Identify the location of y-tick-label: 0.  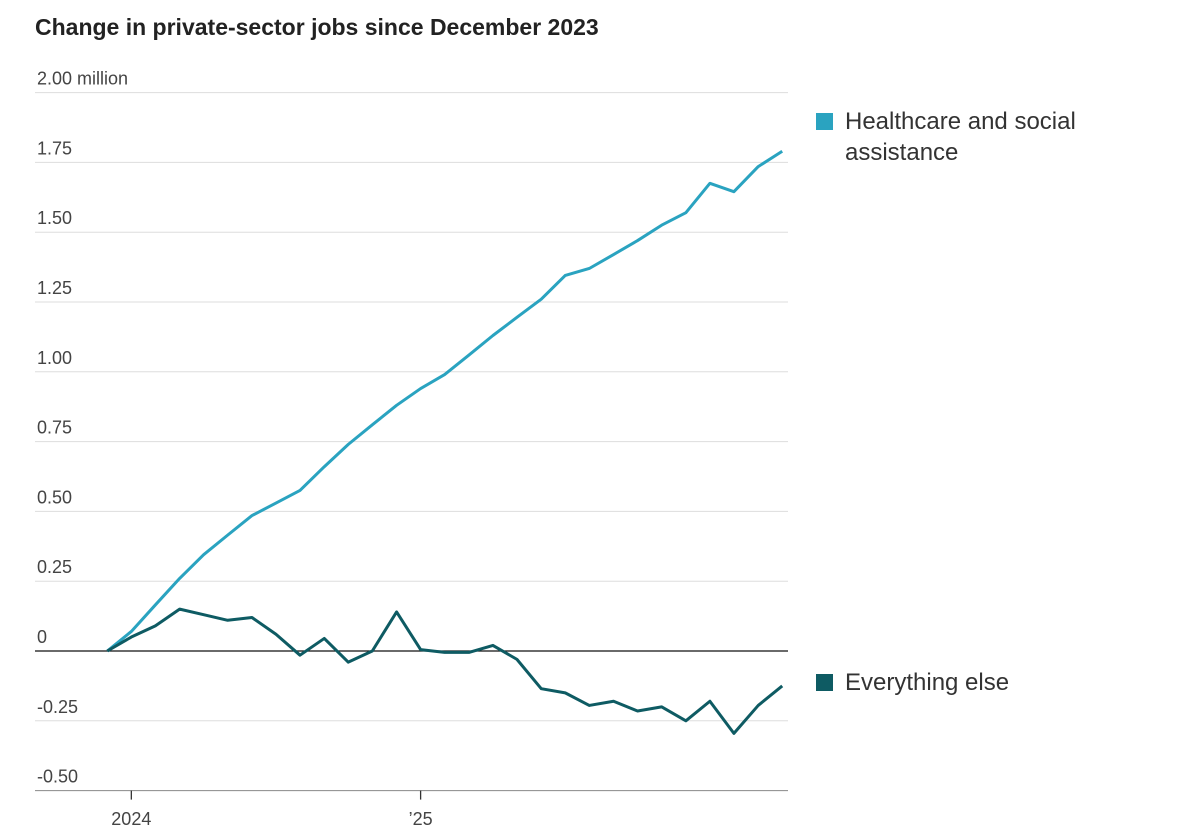
(42, 637).